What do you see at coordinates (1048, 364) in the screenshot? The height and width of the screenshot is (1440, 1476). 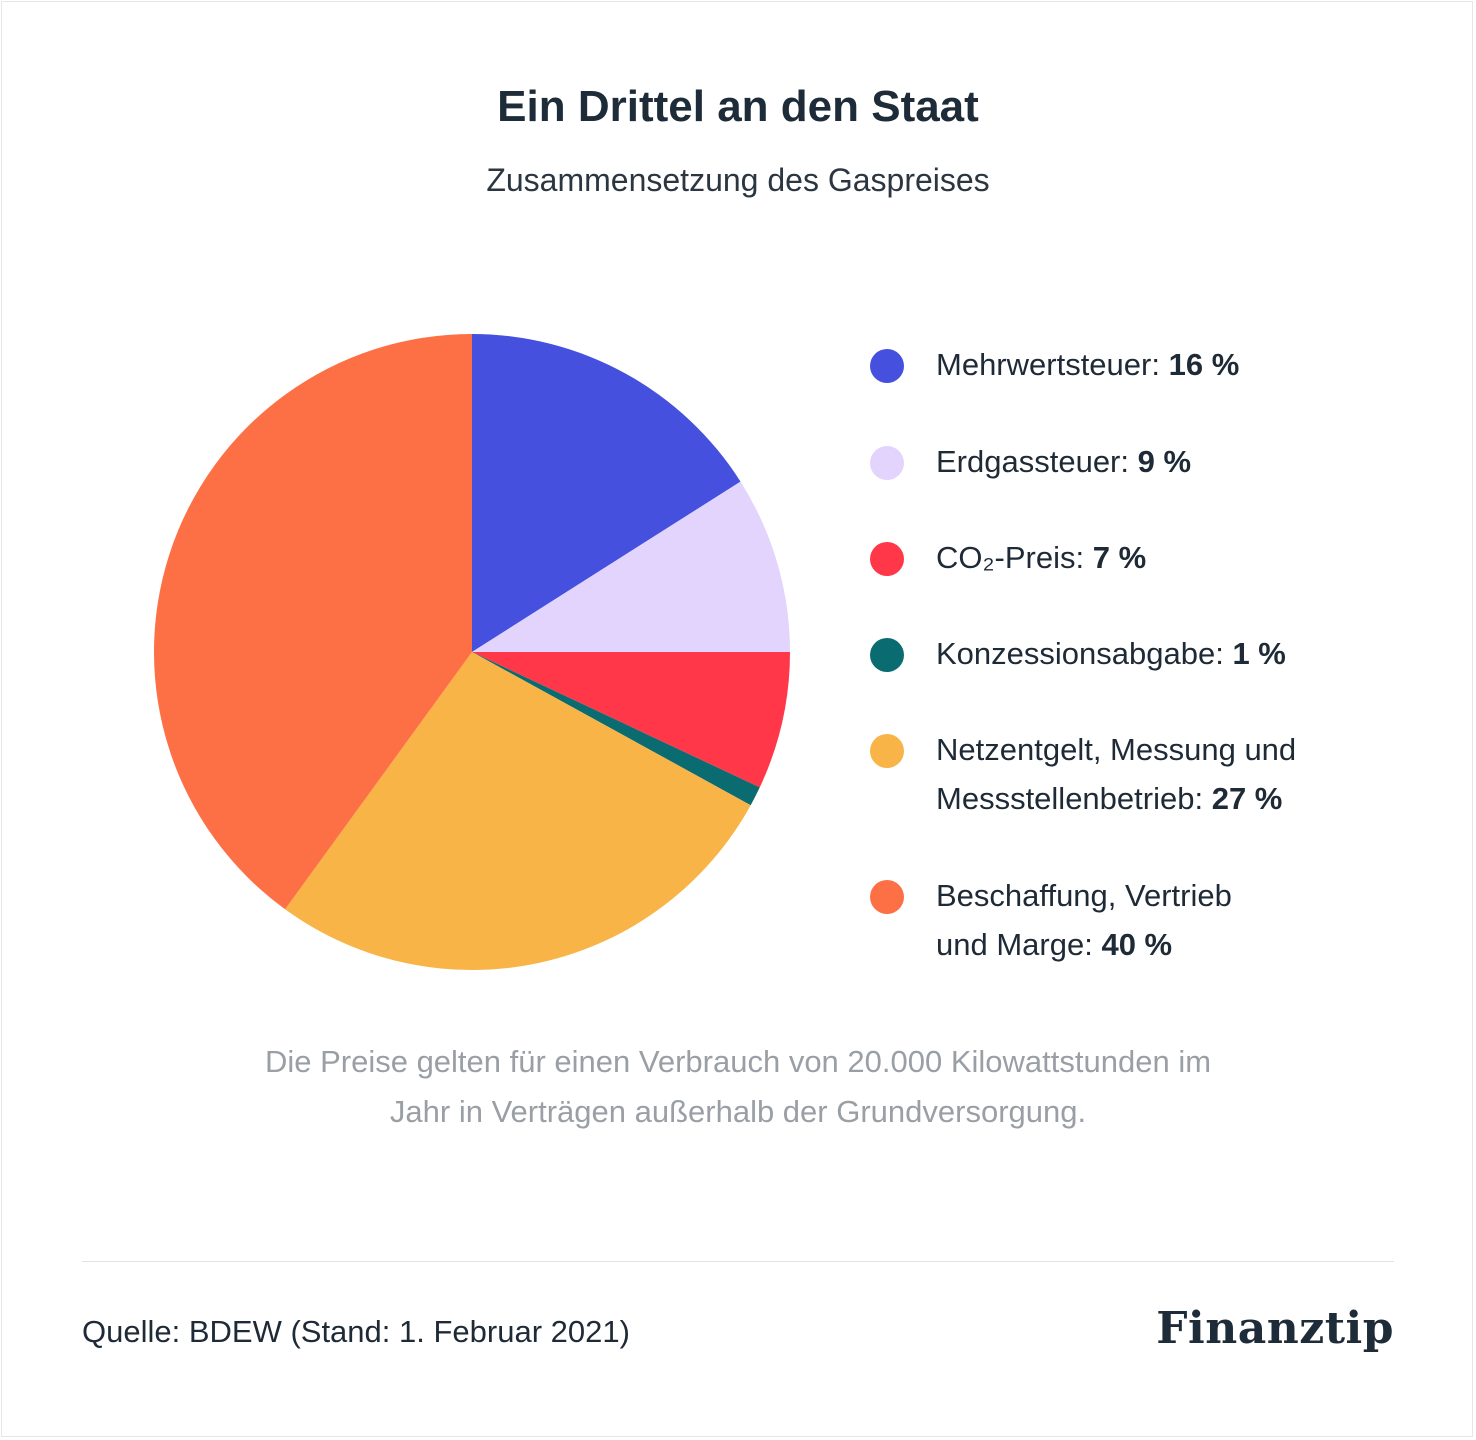 I see `legend-label: Mehrwertsteuer:` at bounding box center [1048, 364].